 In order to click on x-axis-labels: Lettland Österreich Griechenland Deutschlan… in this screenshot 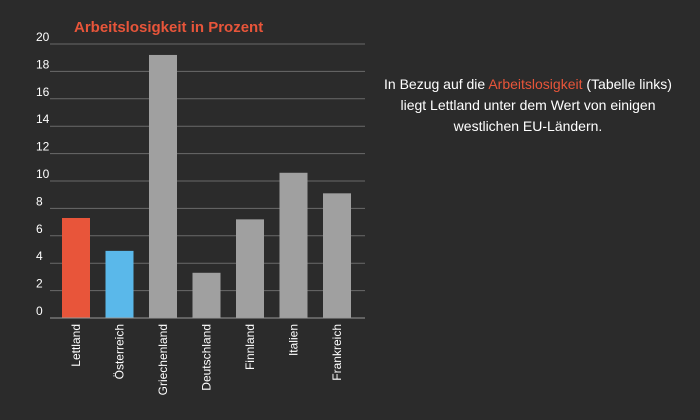, I will do `click(206, 359)`.